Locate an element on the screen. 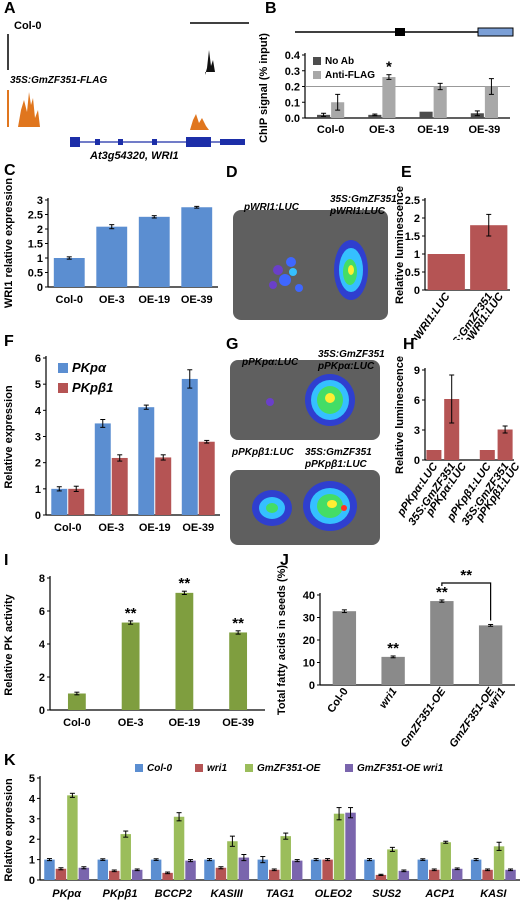  x-tick-label: wri1 is located at coordinates (388, 698).